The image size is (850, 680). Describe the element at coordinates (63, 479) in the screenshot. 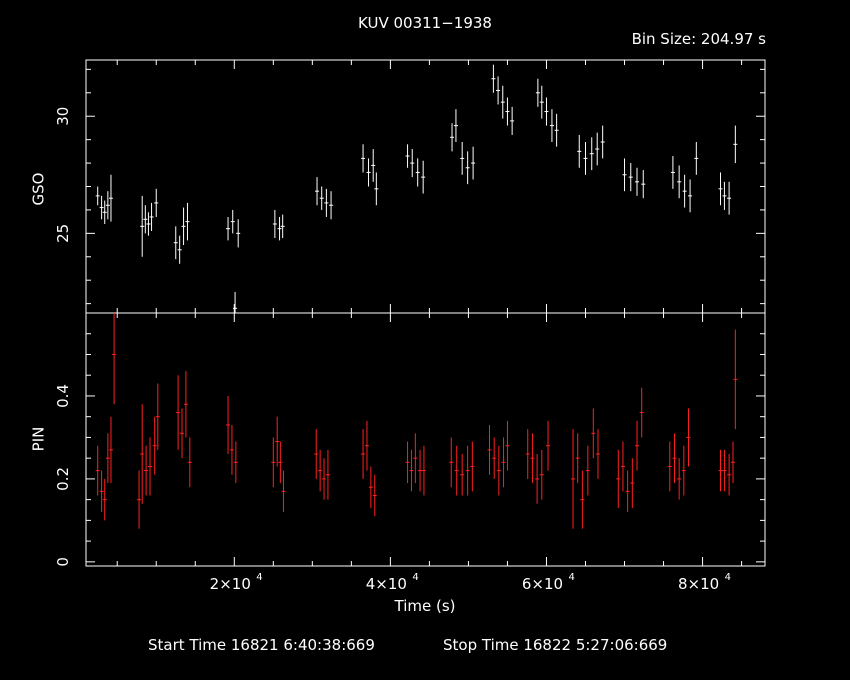

I see `y-tick-label: 0.2` at that location.